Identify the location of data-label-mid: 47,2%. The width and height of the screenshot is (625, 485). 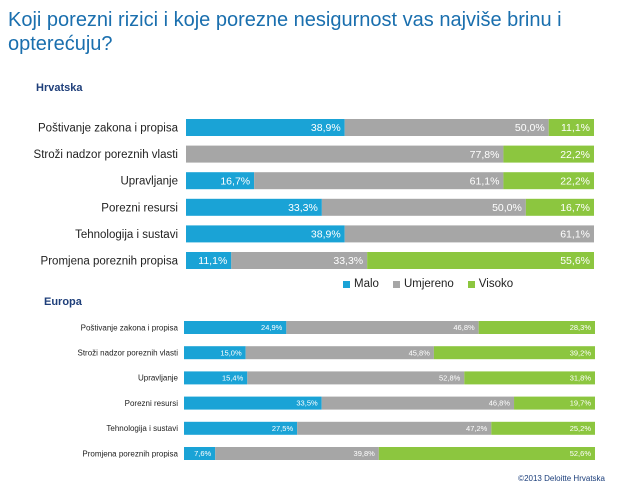
(477, 428).